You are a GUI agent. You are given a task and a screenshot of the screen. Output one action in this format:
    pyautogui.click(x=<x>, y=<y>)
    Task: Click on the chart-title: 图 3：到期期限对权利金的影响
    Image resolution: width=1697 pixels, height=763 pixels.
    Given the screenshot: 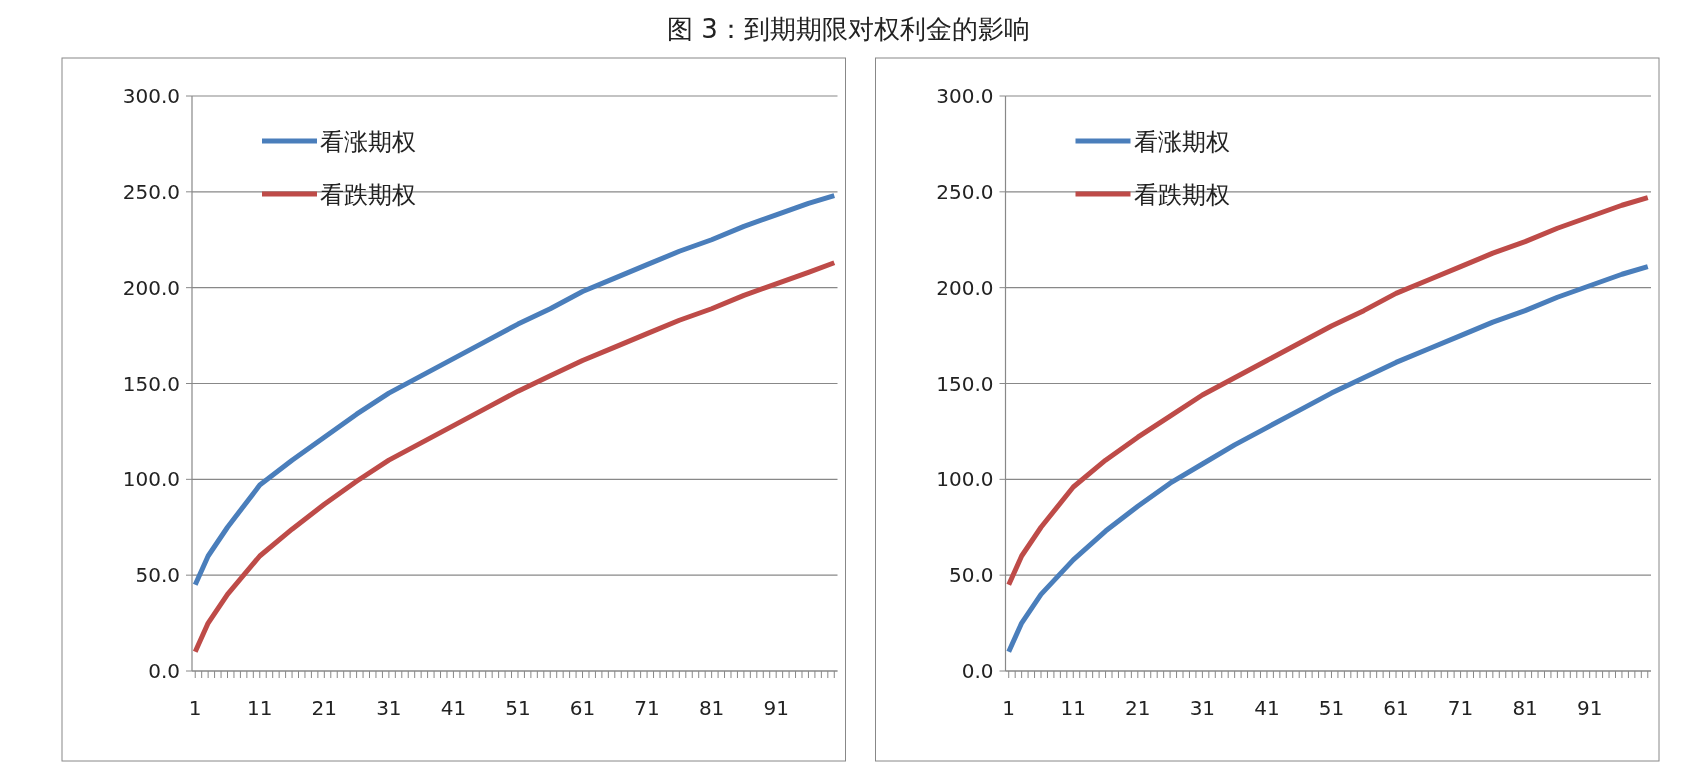 What is the action you would take?
    pyautogui.click(x=848, y=29)
    